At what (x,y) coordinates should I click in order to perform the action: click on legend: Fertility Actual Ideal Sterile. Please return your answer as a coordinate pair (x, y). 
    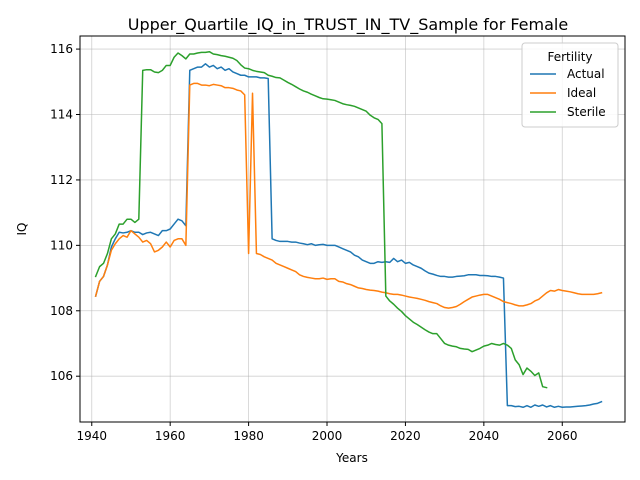
    Looking at the image, I should click on (570, 85).